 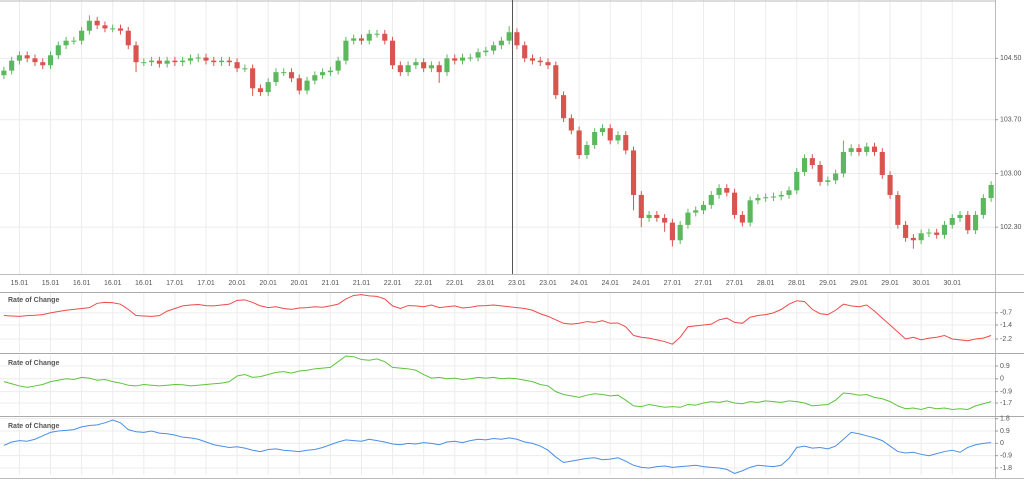 What do you see at coordinates (1006, 325) in the screenshot?
I see `y-tick-label: -1.4` at bounding box center [1006, 325].